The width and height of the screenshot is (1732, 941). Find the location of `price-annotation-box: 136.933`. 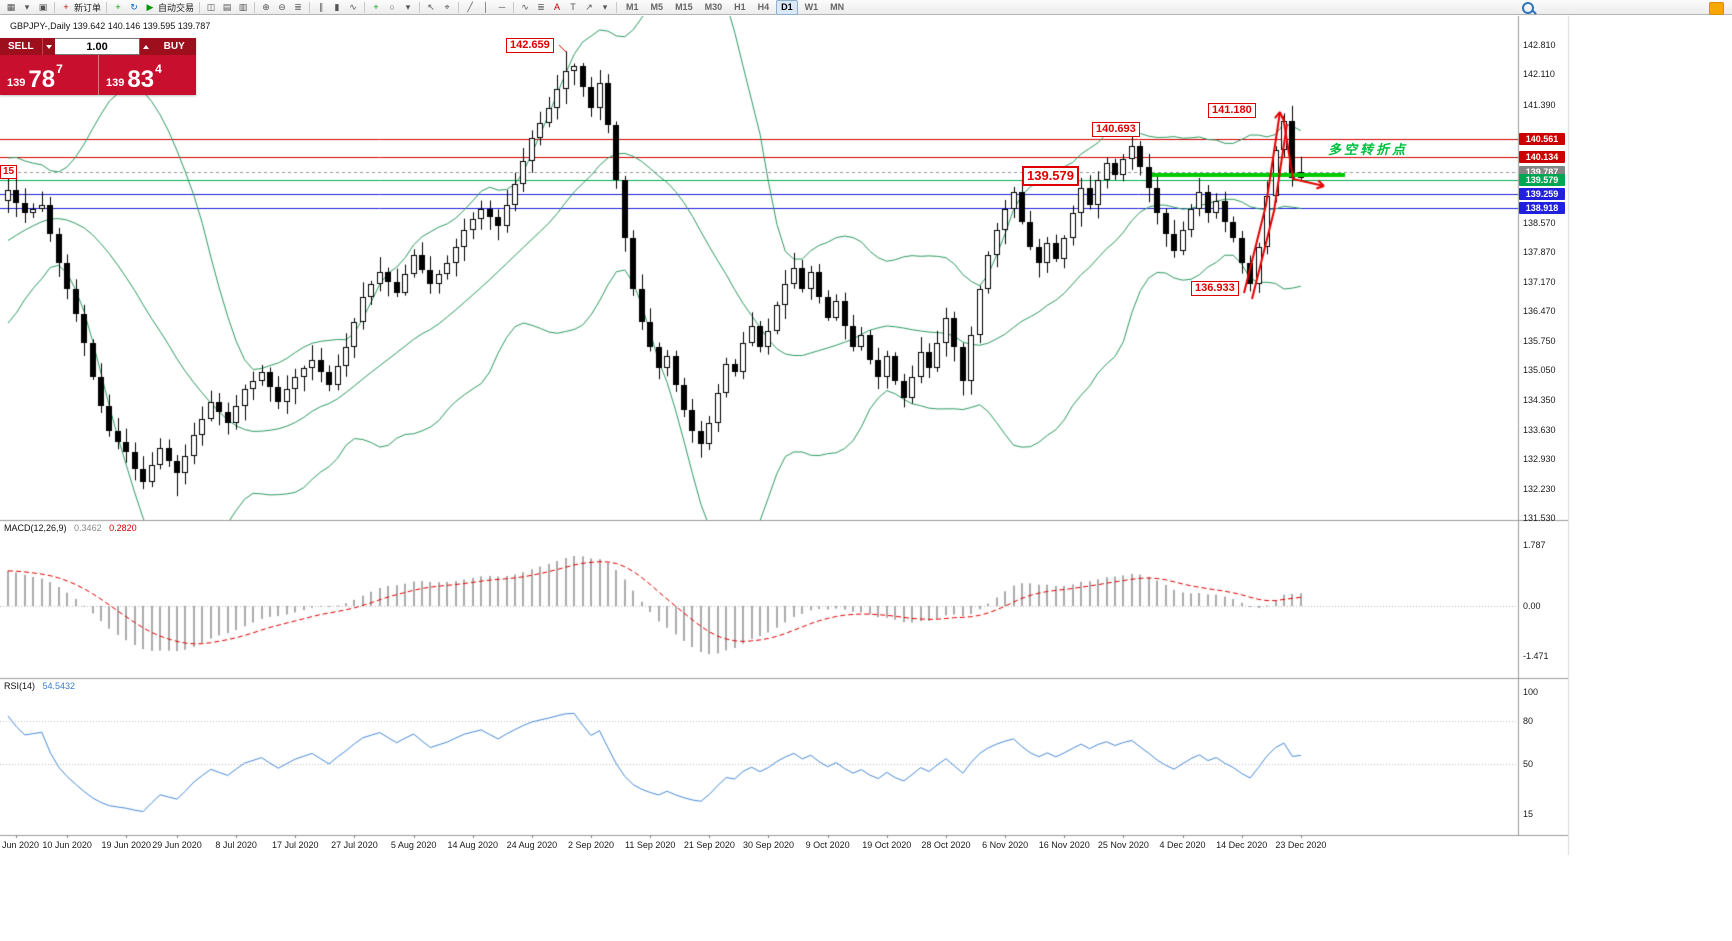

price-annotation-box: 136.933 is located at coordinates (1215, 288).